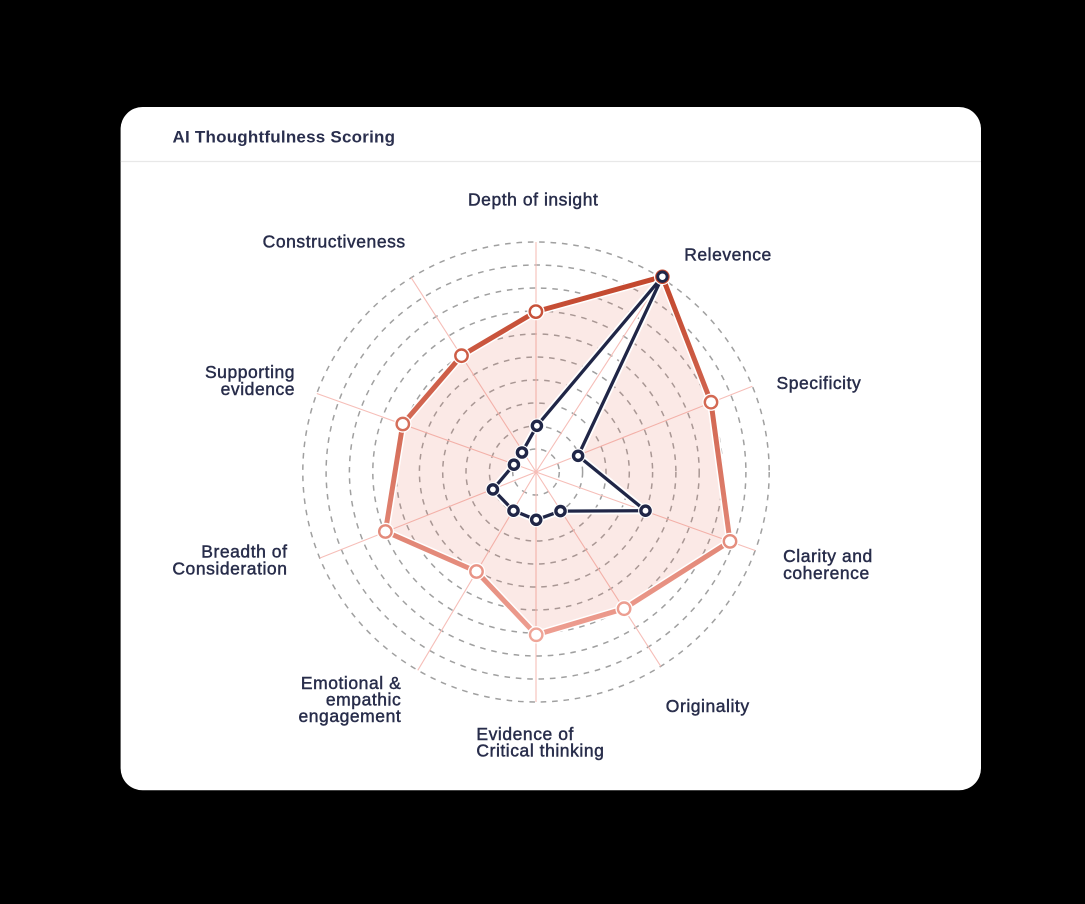 The width and height of the screenshot is (1085, 904). Describe the element at coordinates (258, 389) in the screenshot. I see `svg-text: evidence` at that location.